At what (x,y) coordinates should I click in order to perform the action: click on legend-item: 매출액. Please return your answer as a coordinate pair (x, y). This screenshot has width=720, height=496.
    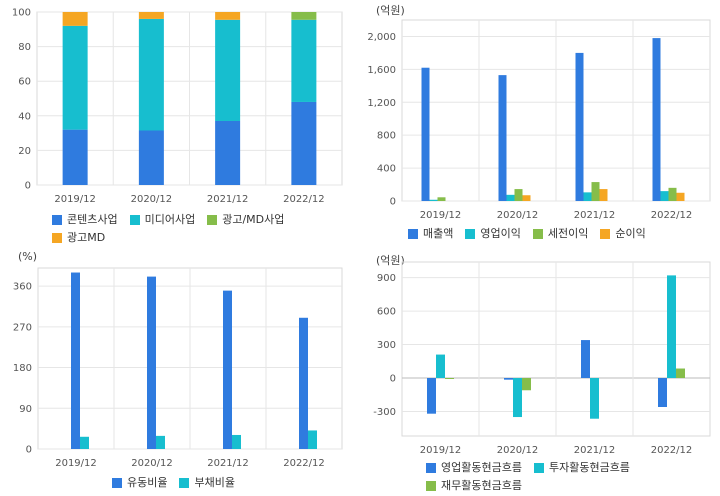
    Looking at the image, I should click on (430, 234).